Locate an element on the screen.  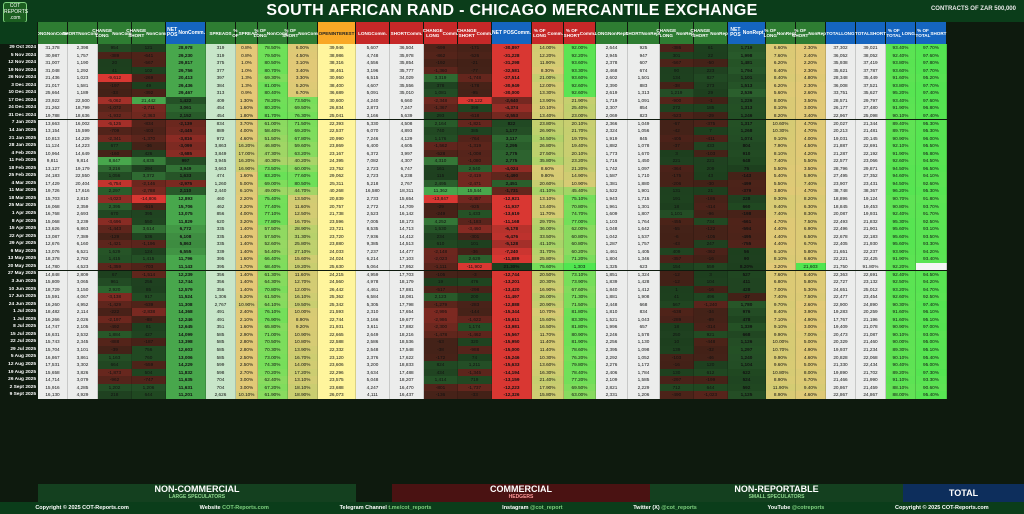
cell-nc_pct_short: 69.50% is located at coordinates (303, 108).